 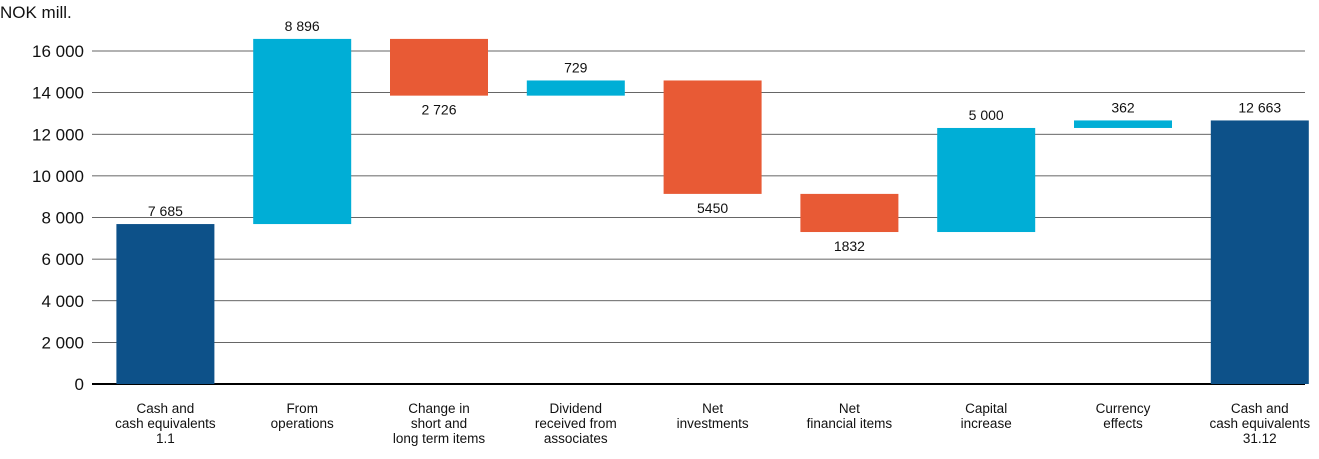 What do you see at coordinates (58, 176) in the screenshot?
I see `y-tick-label: 10 000` at bounding box center [58, 176].